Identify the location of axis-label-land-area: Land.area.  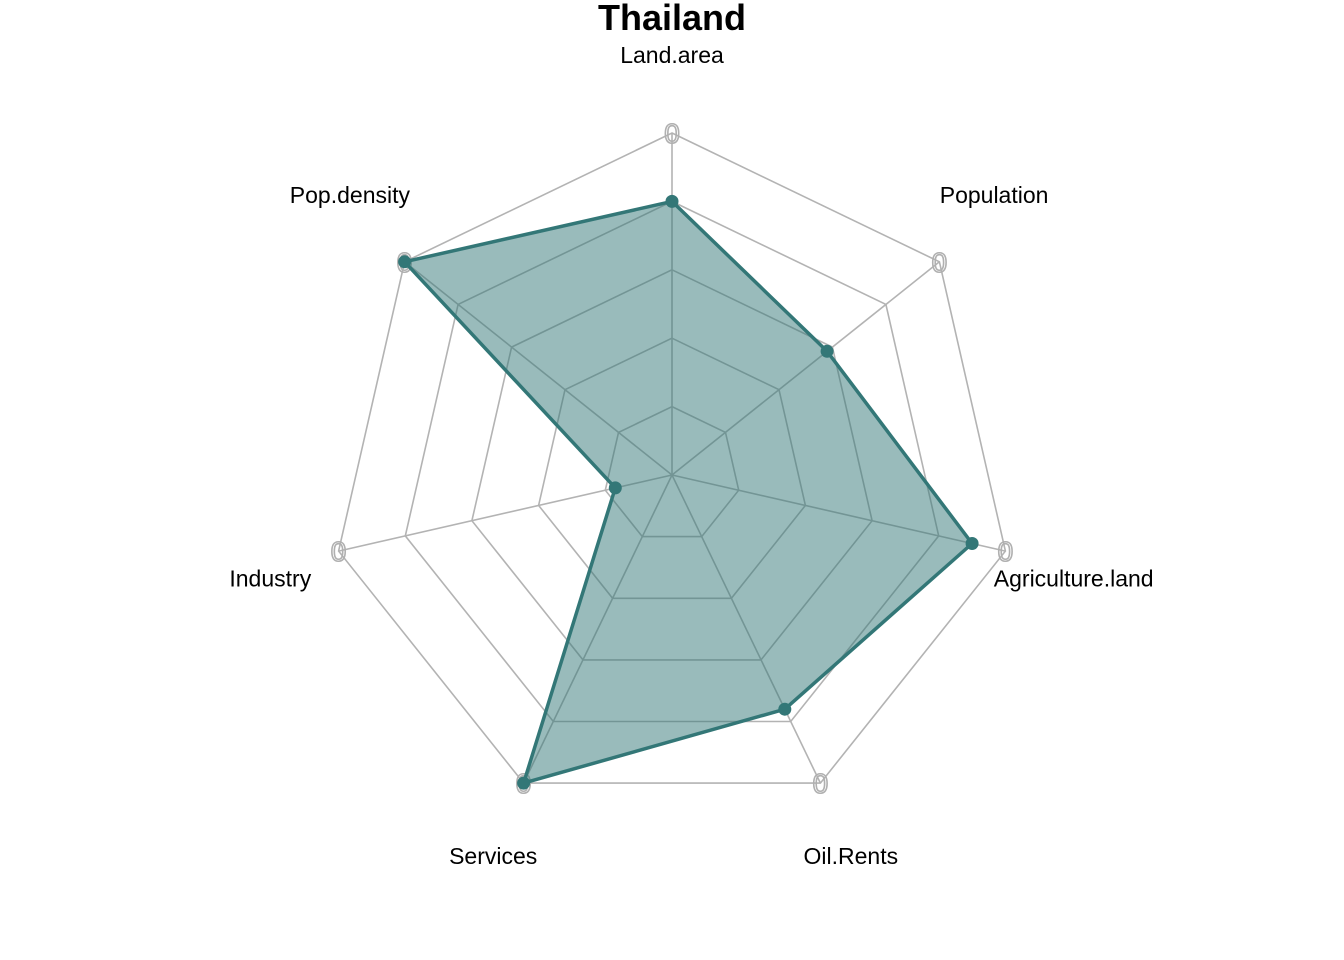
(672, 55).